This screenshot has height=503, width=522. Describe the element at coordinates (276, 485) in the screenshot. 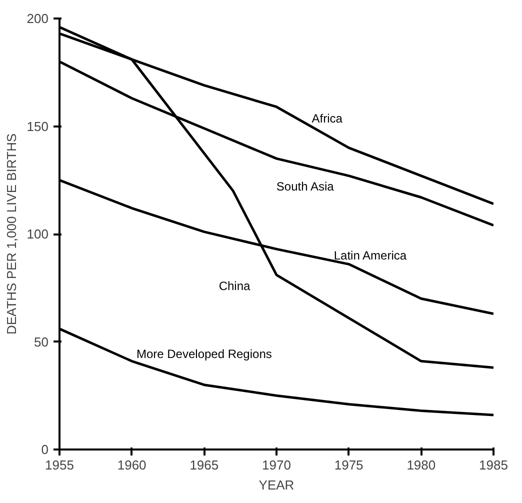

I see `x-axis-title: YEAR` at that location.